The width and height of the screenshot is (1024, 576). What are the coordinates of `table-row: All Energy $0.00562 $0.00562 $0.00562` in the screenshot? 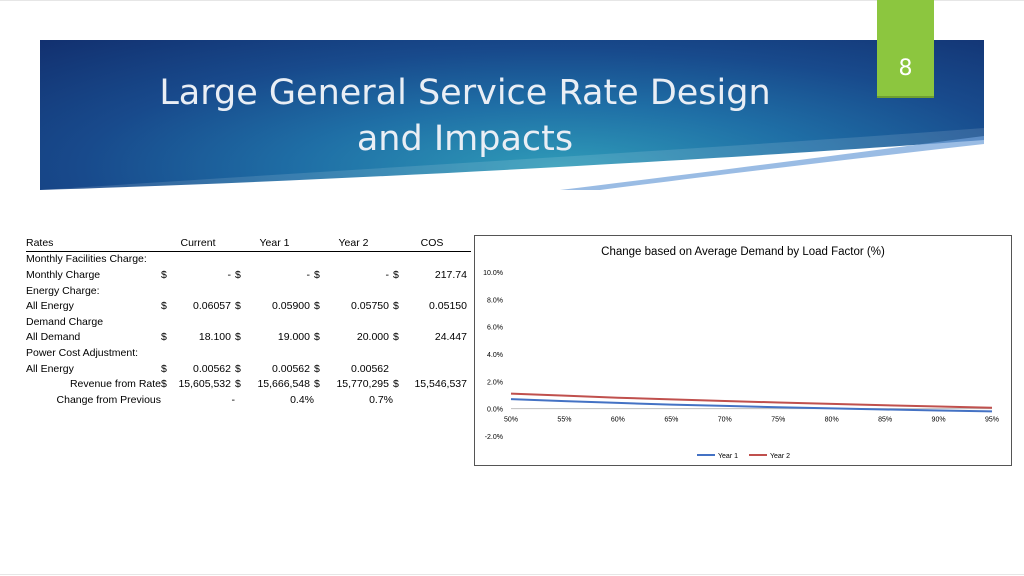 It's located at (207, 368).